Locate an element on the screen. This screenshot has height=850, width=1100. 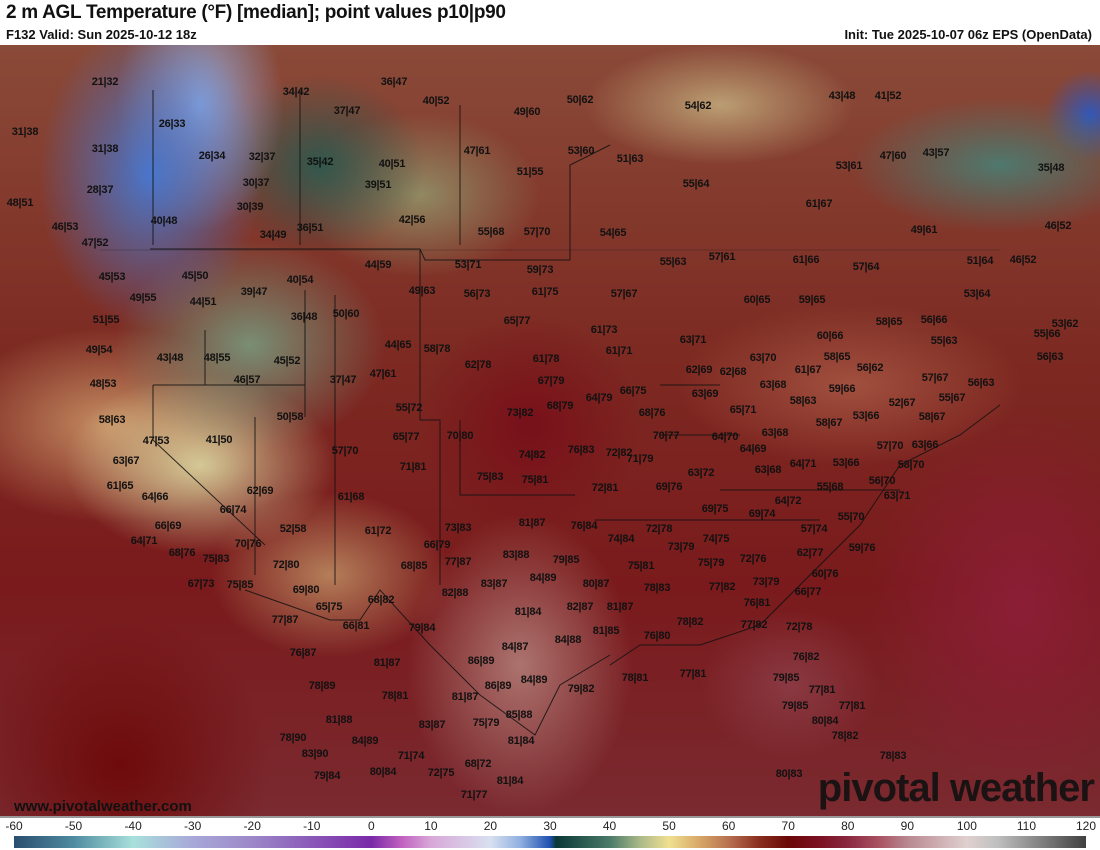
point-value-label: 55|68 is located at coordinates (830, 487).